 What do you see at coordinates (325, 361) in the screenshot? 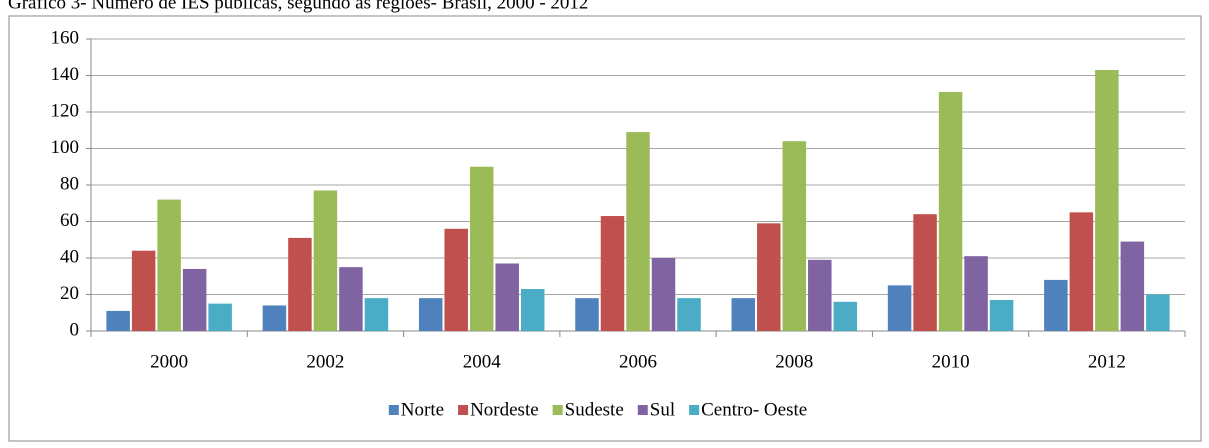
I see `x-tick-label: 2002` at bounding box center [325, 361].